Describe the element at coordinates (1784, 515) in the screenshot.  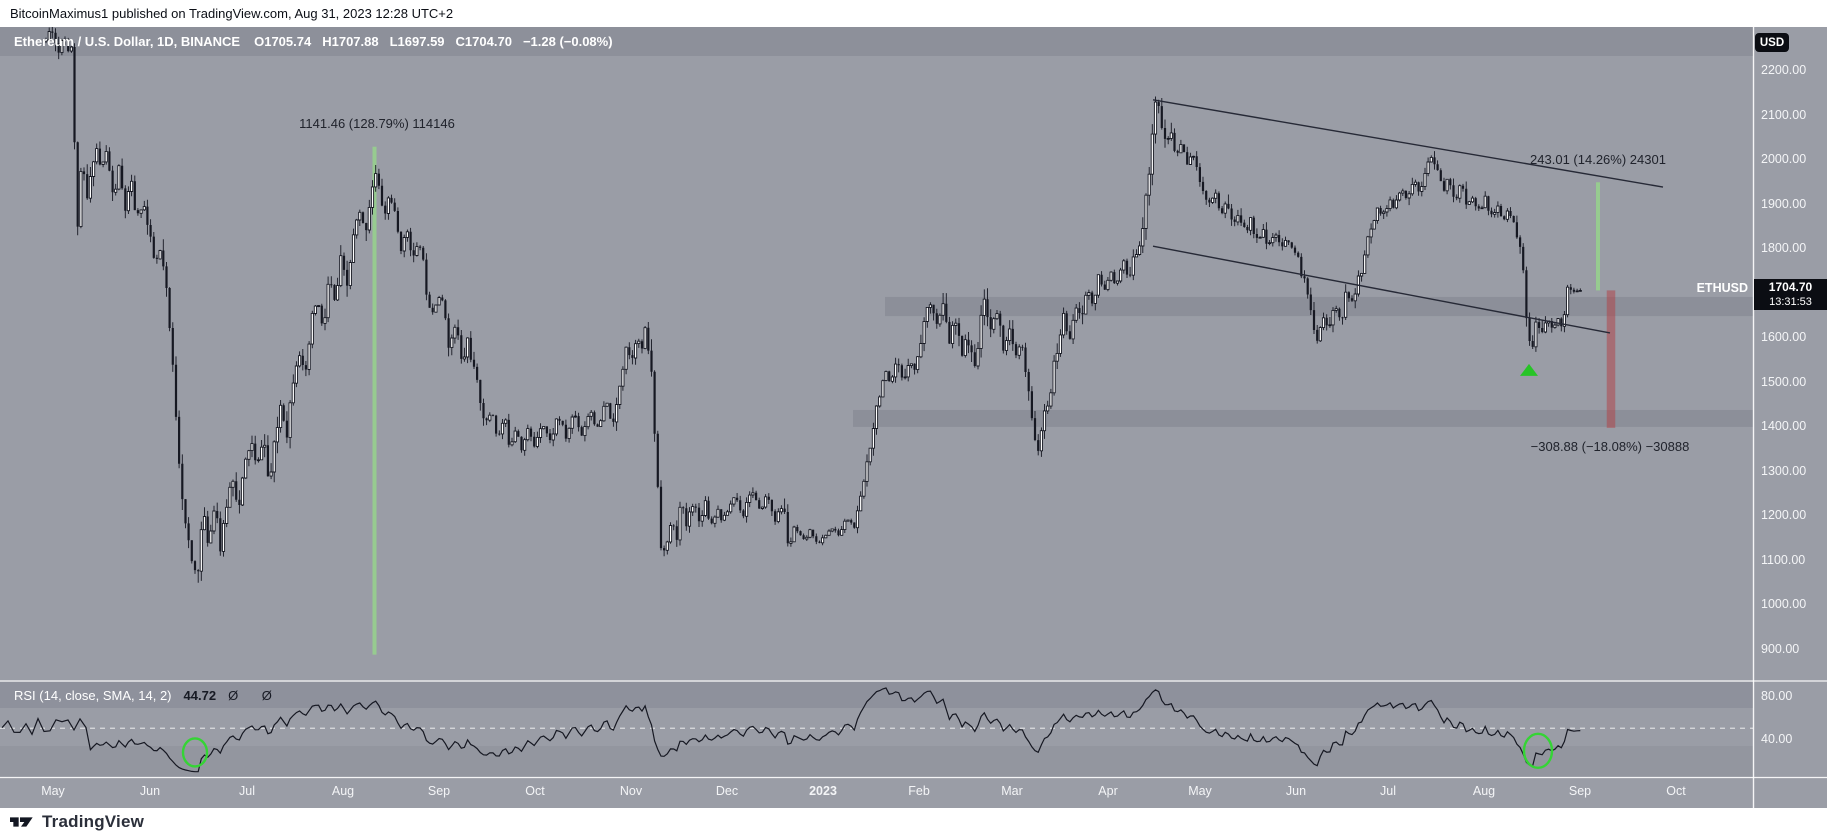
I see `price-tick-label: 1200.00` at that location.